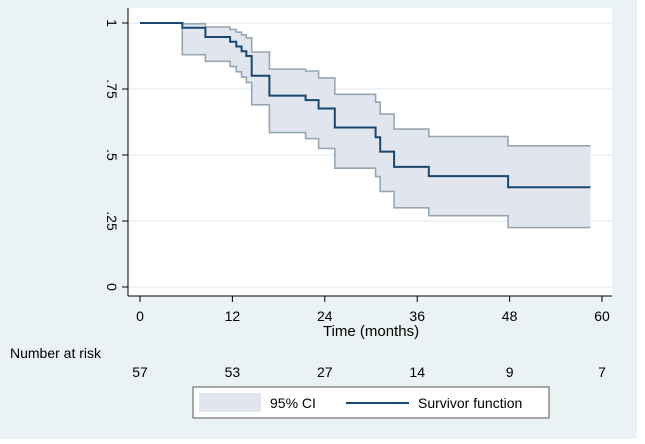  Describe the element at coordinates (325, 372) in the screenshot. I see `risk-count-2: 27` at that location.